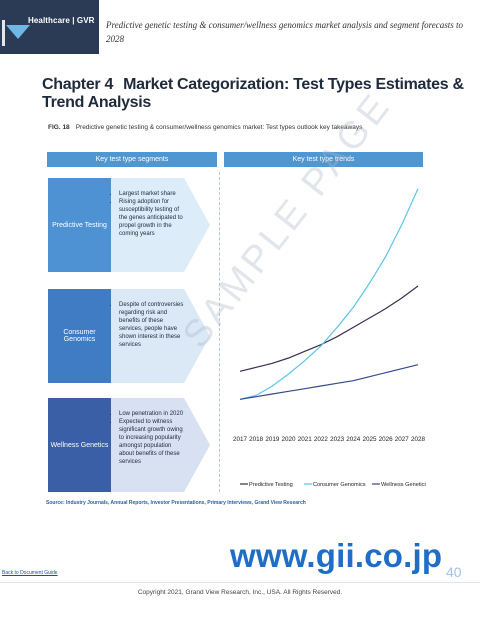 The image size is (480, 621). Describe the element at coordinates (305, 439) in the screenshot. I see `x-tick-label: 2021` at that location.